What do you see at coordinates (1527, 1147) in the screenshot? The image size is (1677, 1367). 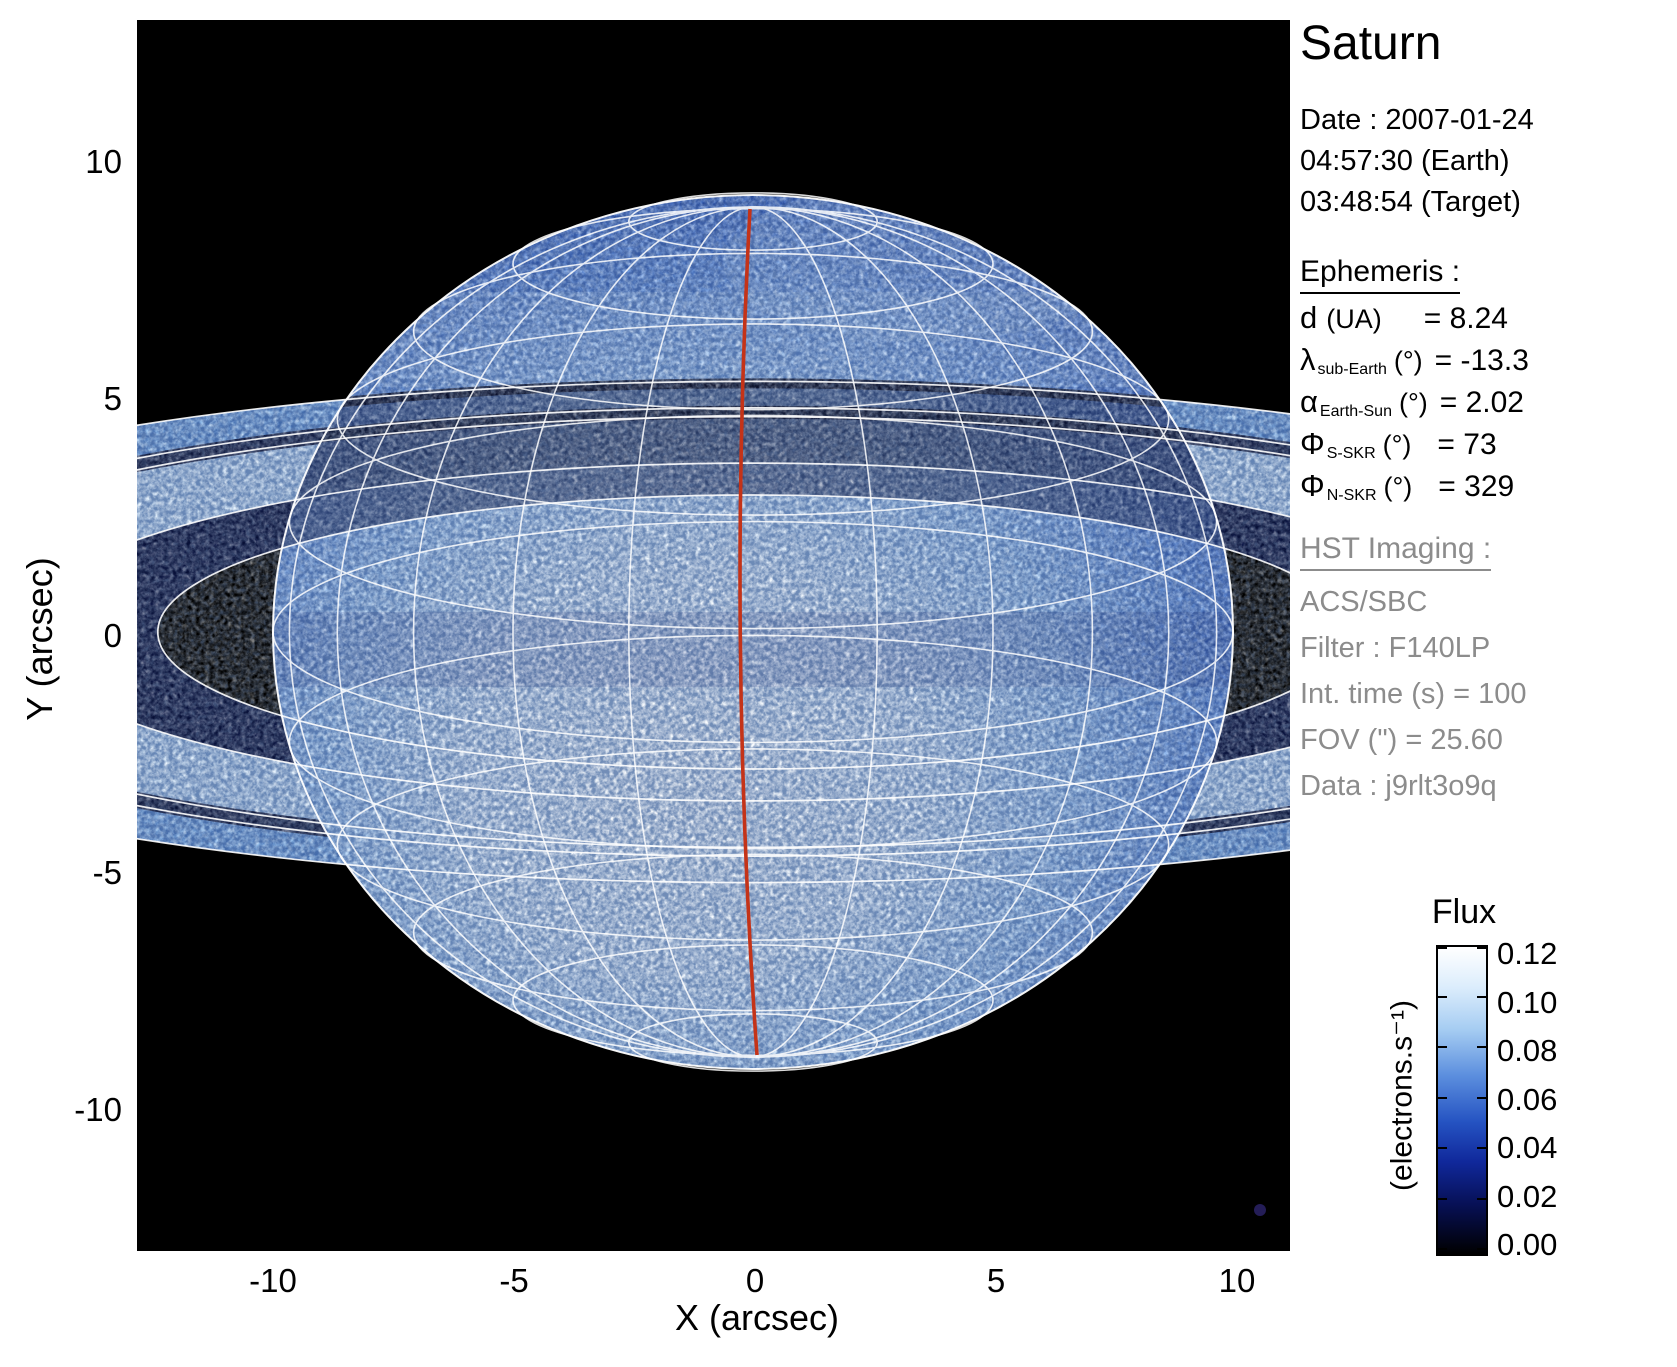 I see `colorbar-label-004: 0.04` at bounding box center [1527, 1147].